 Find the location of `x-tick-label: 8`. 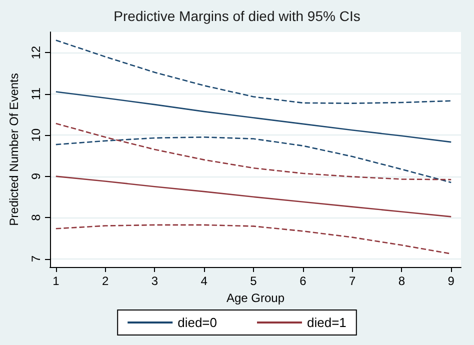

x-tick-label: 8 is located at coordinates (402, 281).